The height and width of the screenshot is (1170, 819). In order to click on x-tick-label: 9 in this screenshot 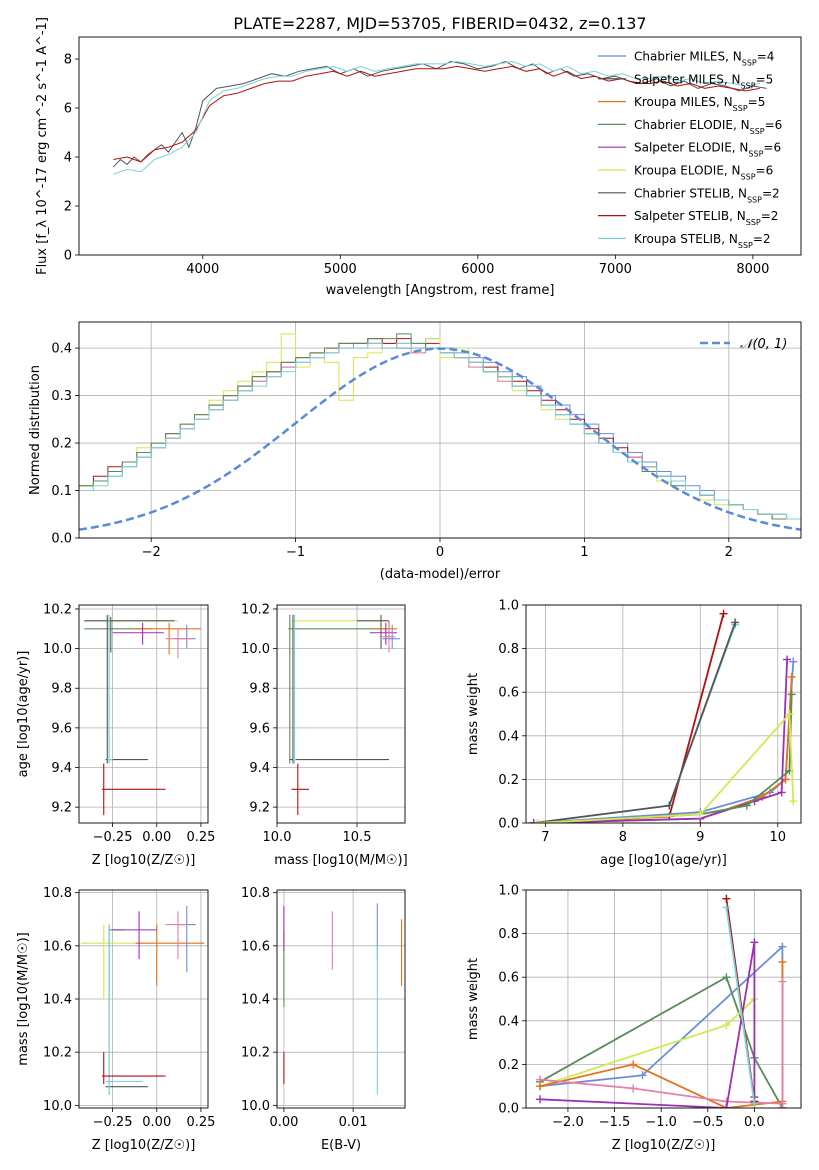, I will do `click(700, 837)`.